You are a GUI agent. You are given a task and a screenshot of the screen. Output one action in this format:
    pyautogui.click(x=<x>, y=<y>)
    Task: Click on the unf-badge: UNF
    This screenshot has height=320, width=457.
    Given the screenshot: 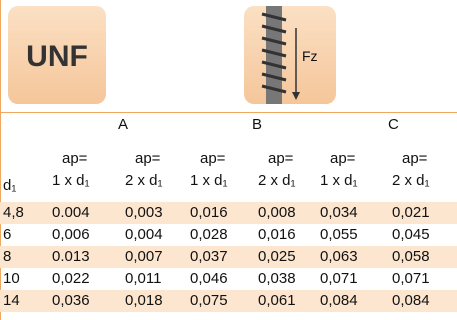 What is the action you would take?
    pyautogui.click(x=57, y=55)
    